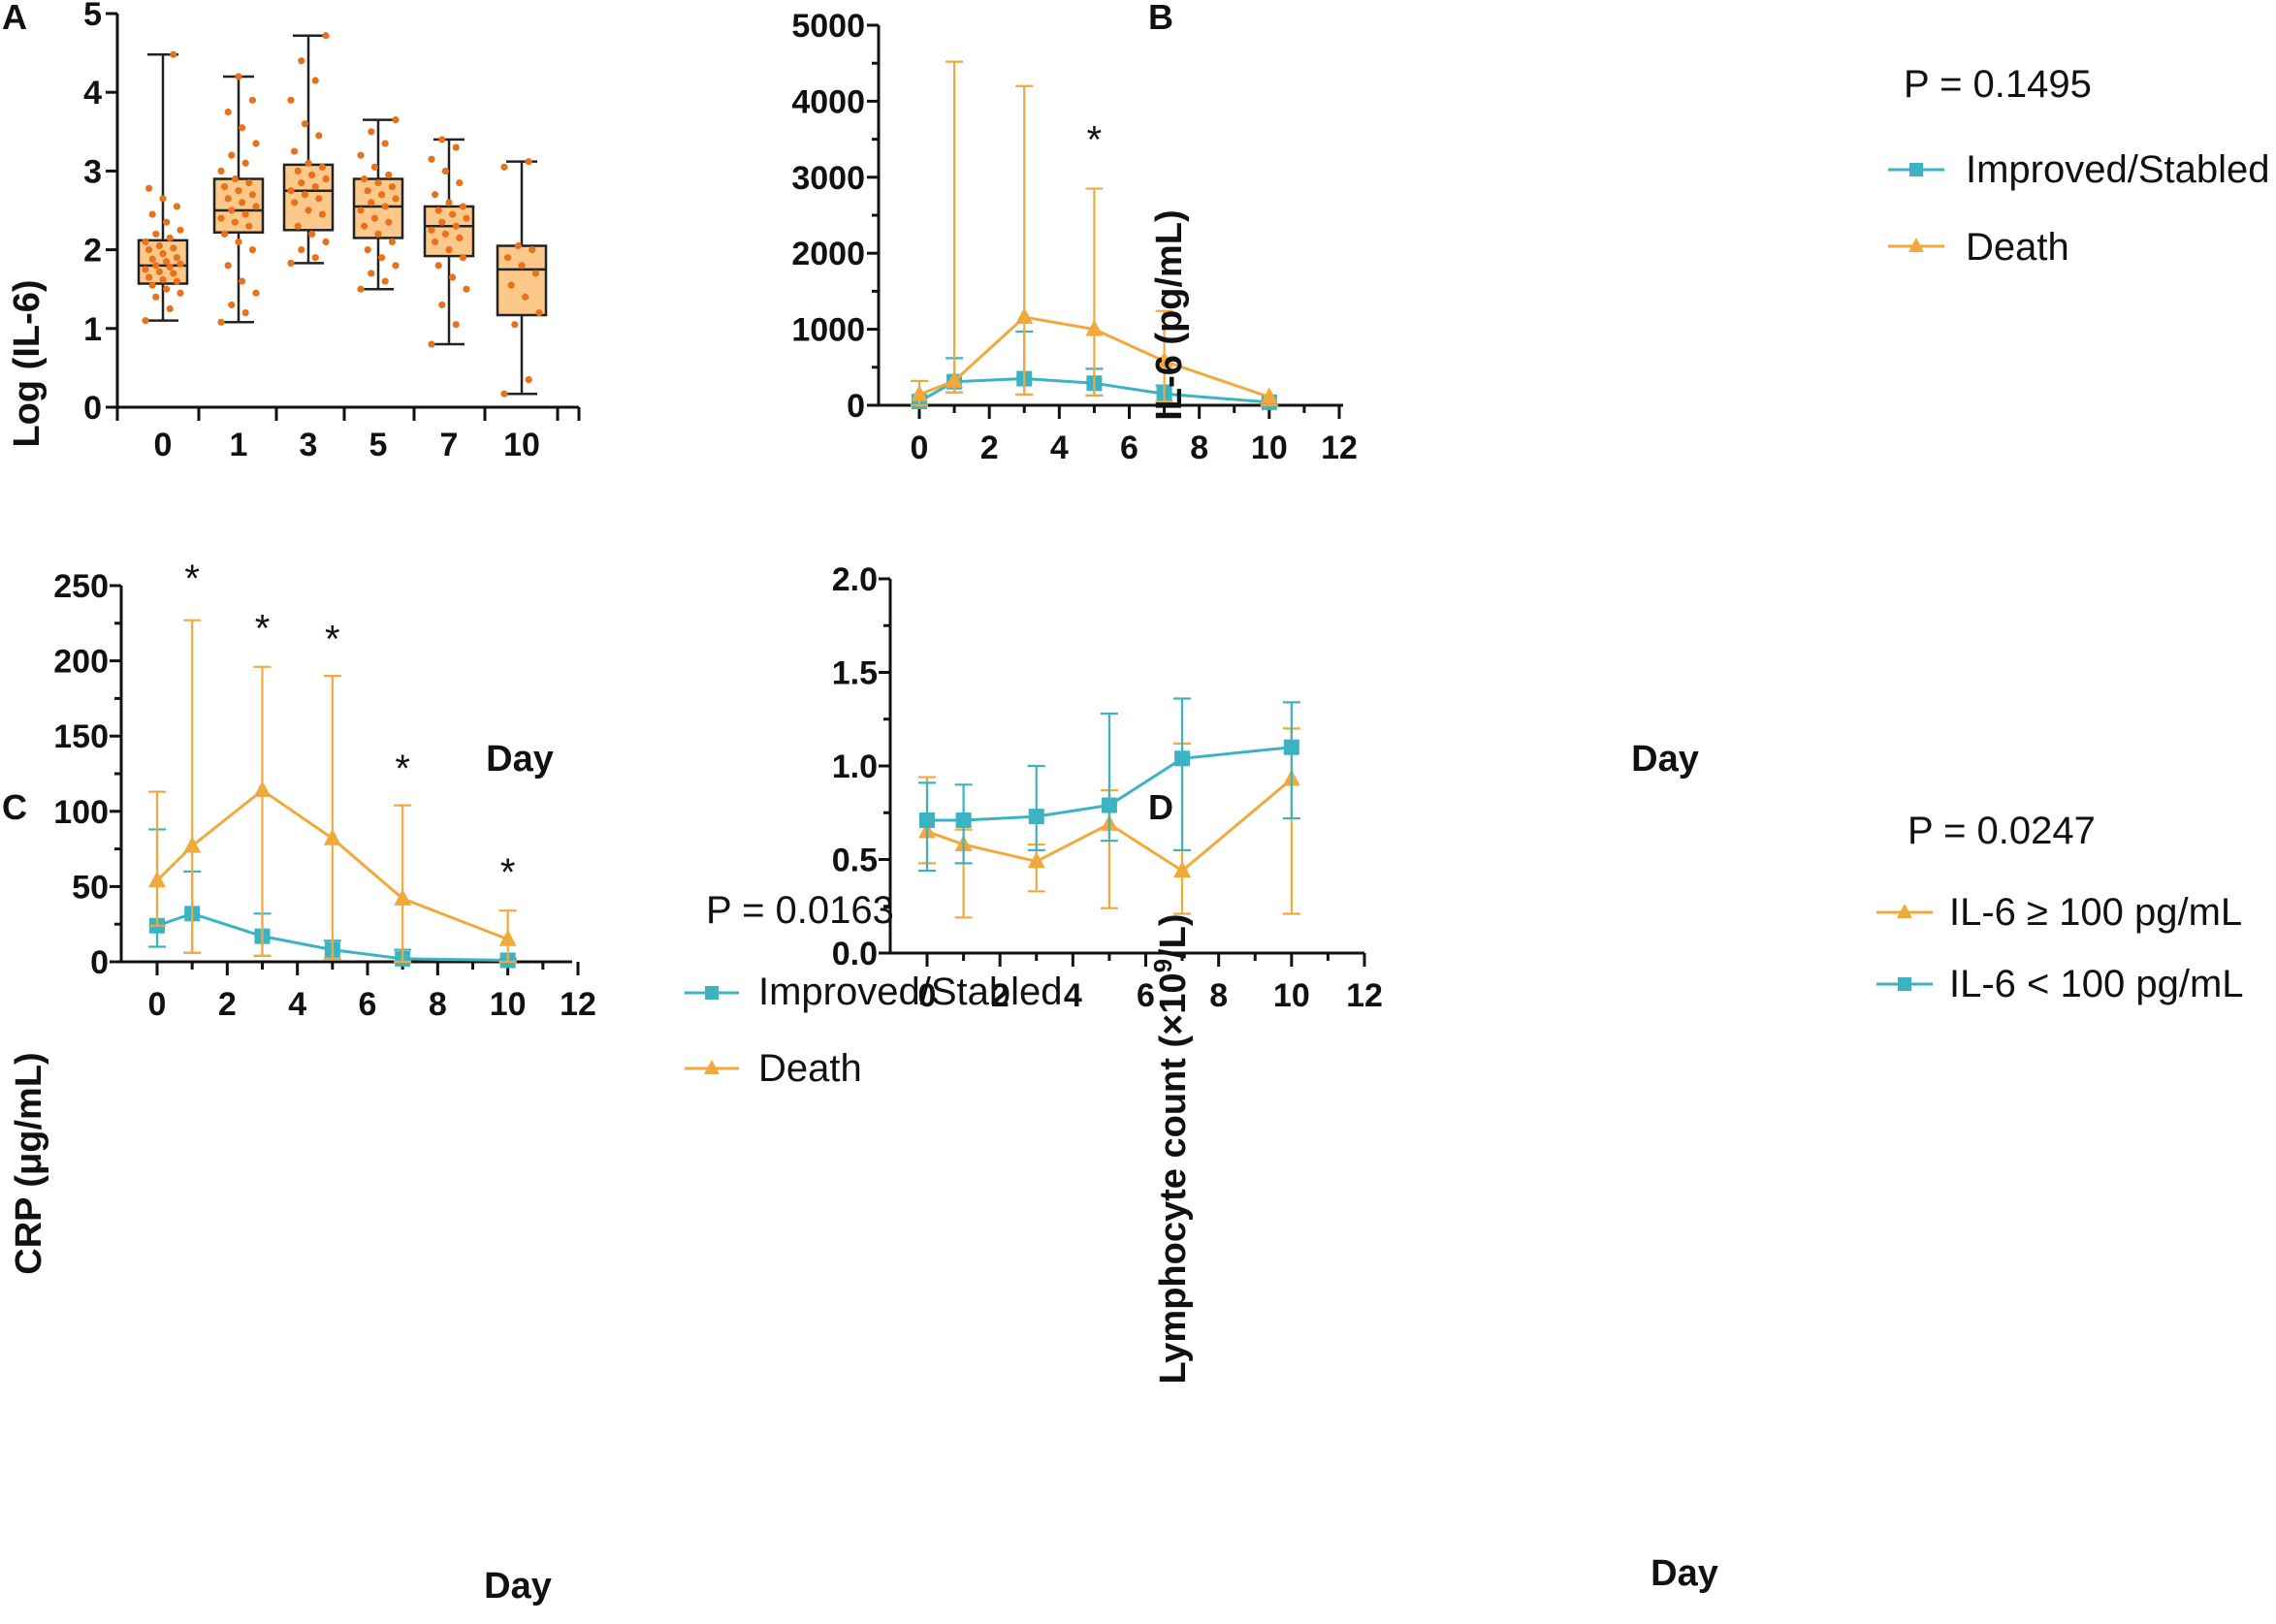  I want to click on panel-b-x-tick-label: 12, so click(1339, 448).